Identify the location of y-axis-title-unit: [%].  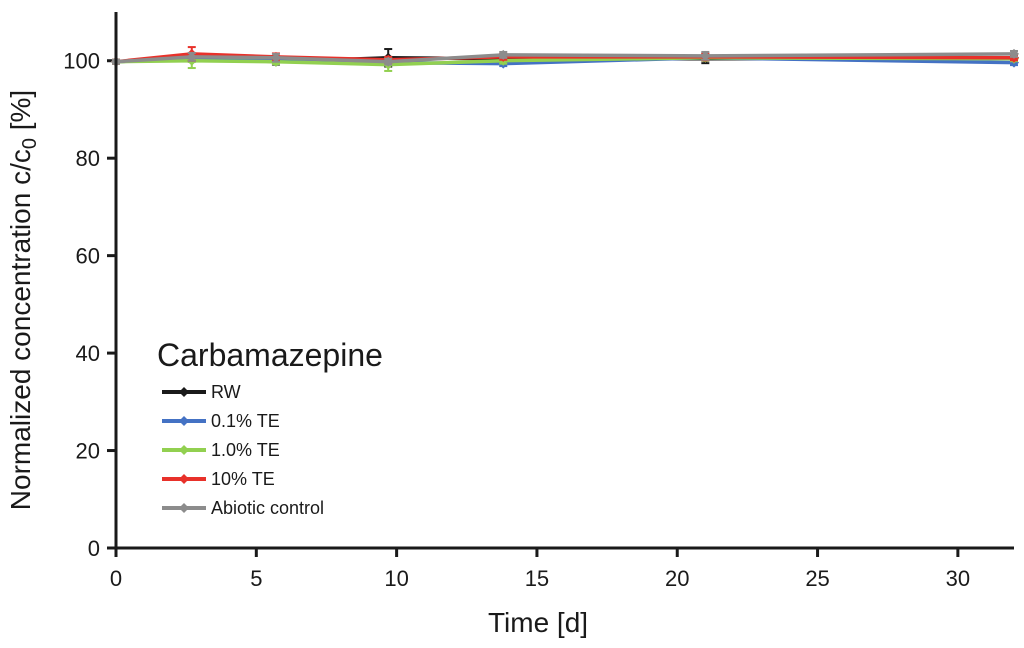
(20, 114).